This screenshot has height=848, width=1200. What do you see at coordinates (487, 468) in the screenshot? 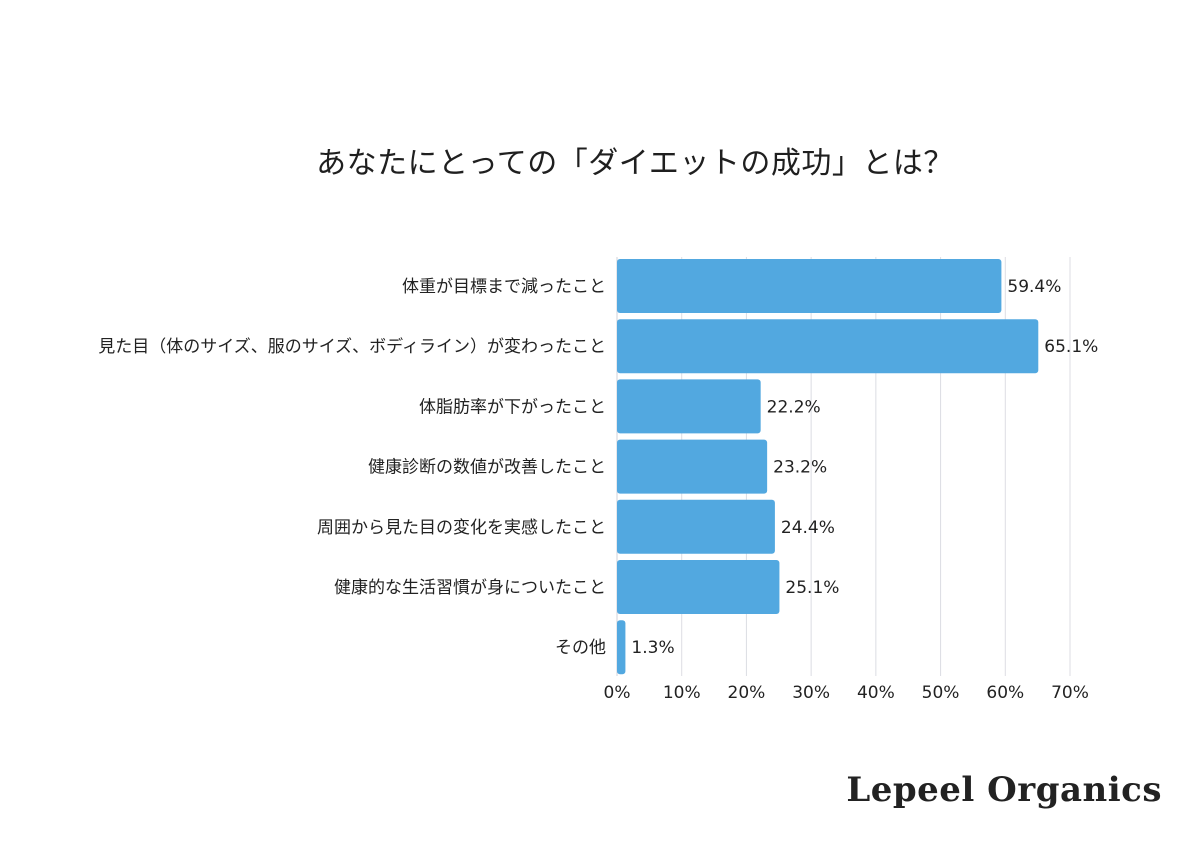
I see `category-label: 健康診断の数値が改善したこと` at bounding box center [487, 468].